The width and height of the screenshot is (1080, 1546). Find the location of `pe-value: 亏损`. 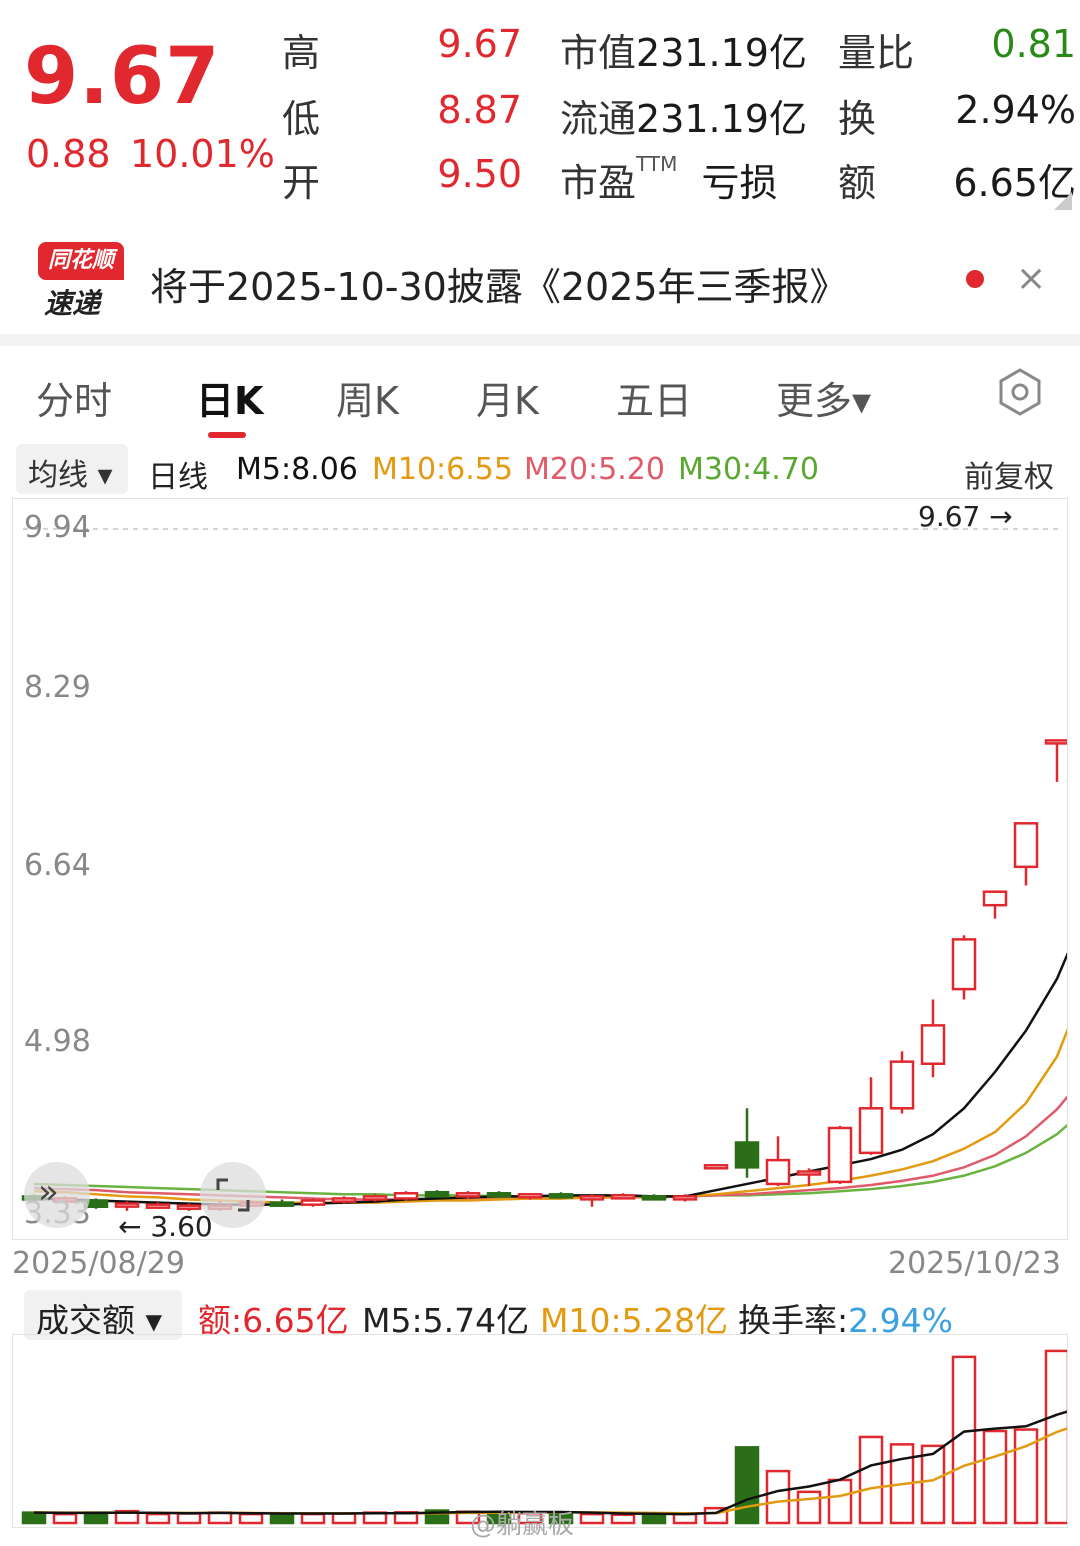

pe-value: 亏损 is located at coordinates (739, 183).